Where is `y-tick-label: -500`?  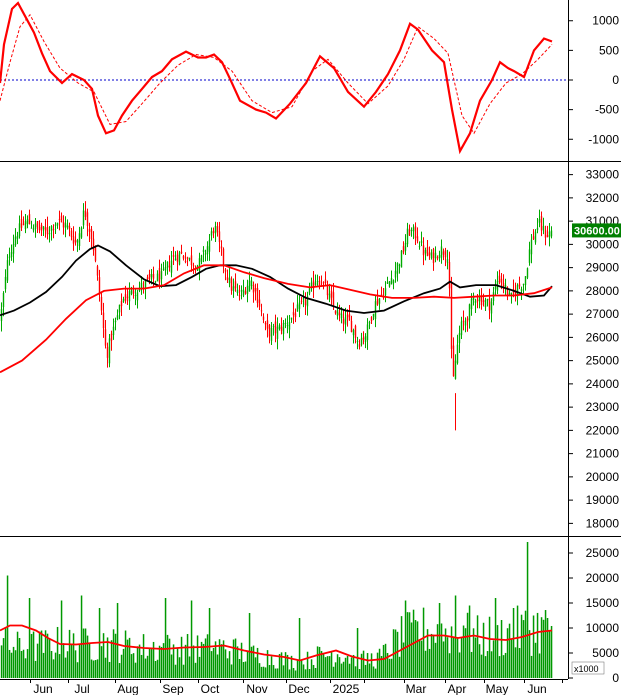 y-tick-label: -500 is located at coordinates (607, 110).